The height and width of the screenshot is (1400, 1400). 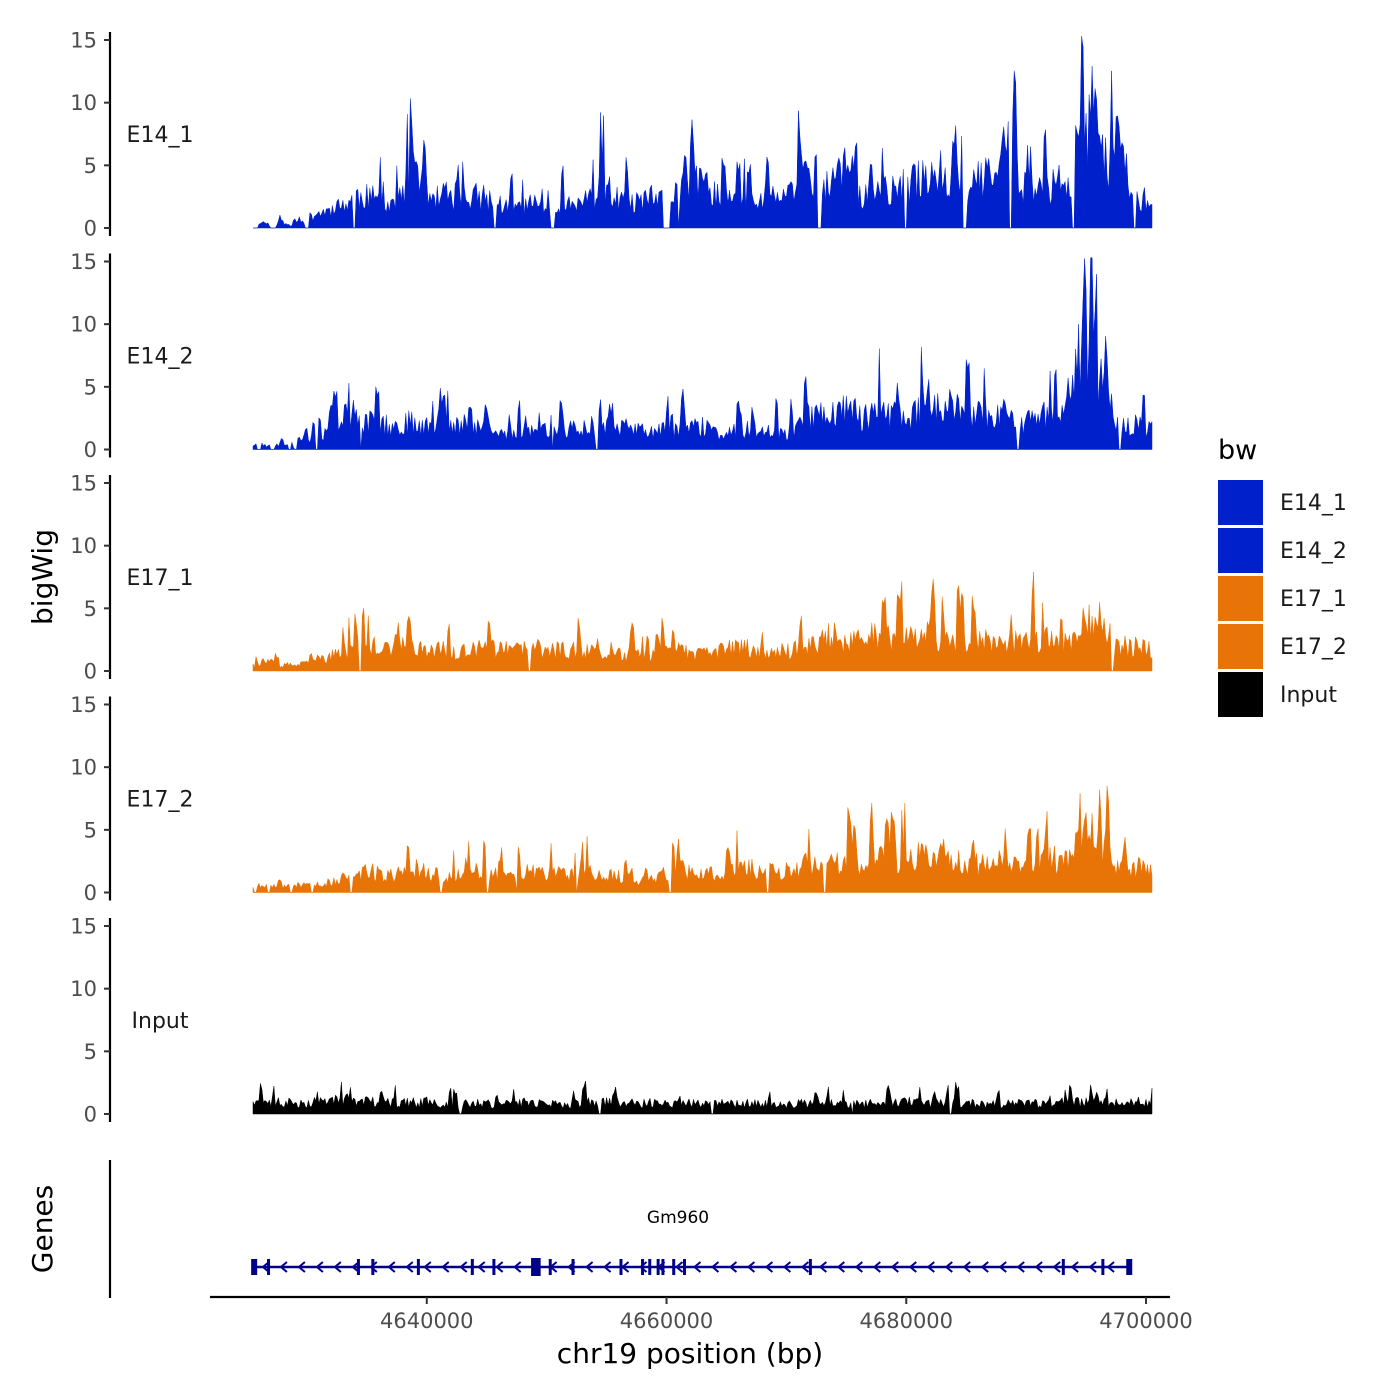 I want to click on y-axis-title: bigWig, so click(x=42, y=577).